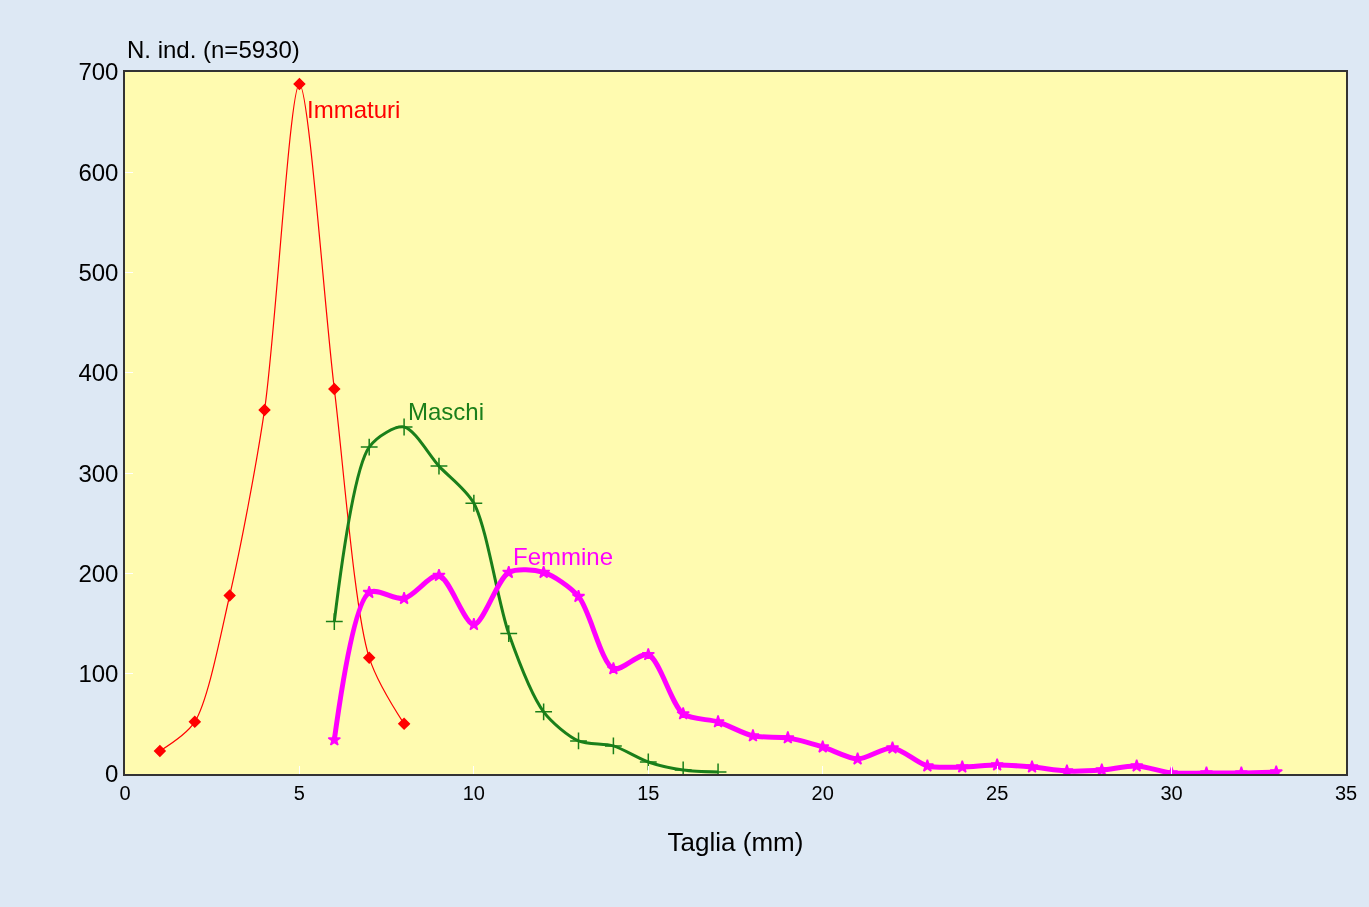  What do you see at coordinates (563, 556) in the screenshot?
I see `series-label: Femmine` at bounding box center [563, 556].